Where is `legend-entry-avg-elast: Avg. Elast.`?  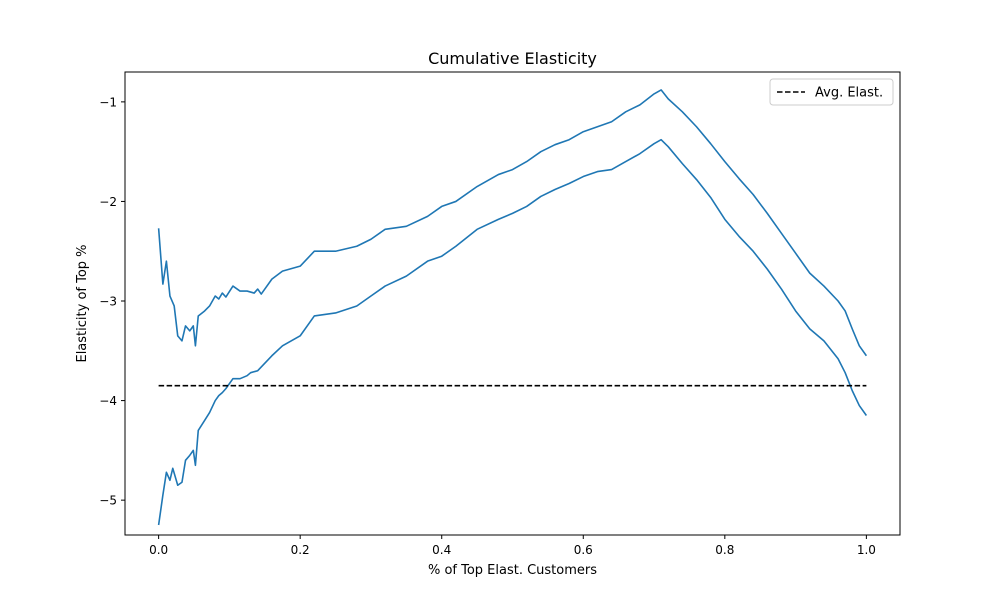
legend-entry-avg-elast: Avg. Elast. is located at coordinates (849, 93).